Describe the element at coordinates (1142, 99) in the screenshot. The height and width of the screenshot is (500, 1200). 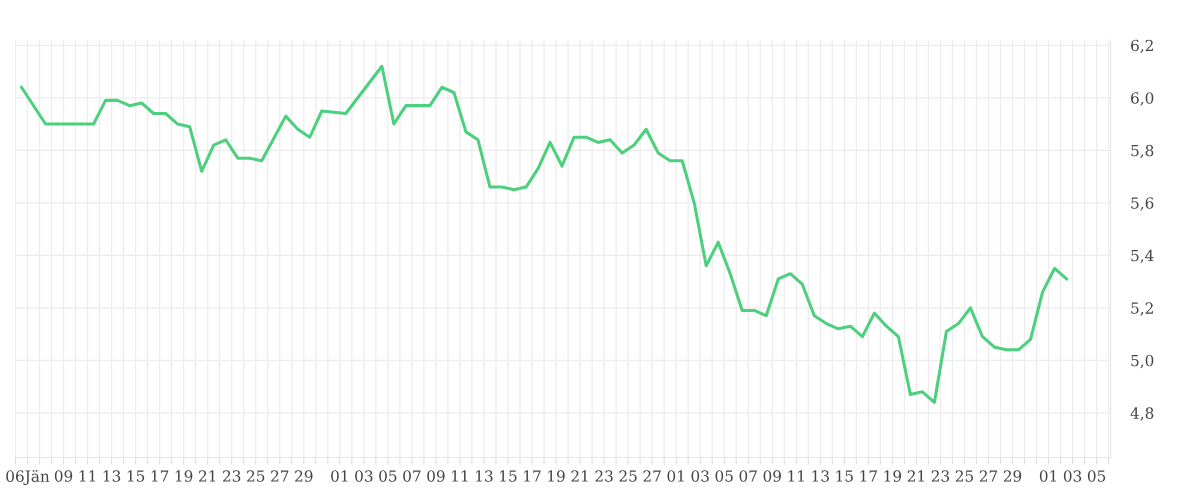
I see `y-tick-label: 6,0` at that location.